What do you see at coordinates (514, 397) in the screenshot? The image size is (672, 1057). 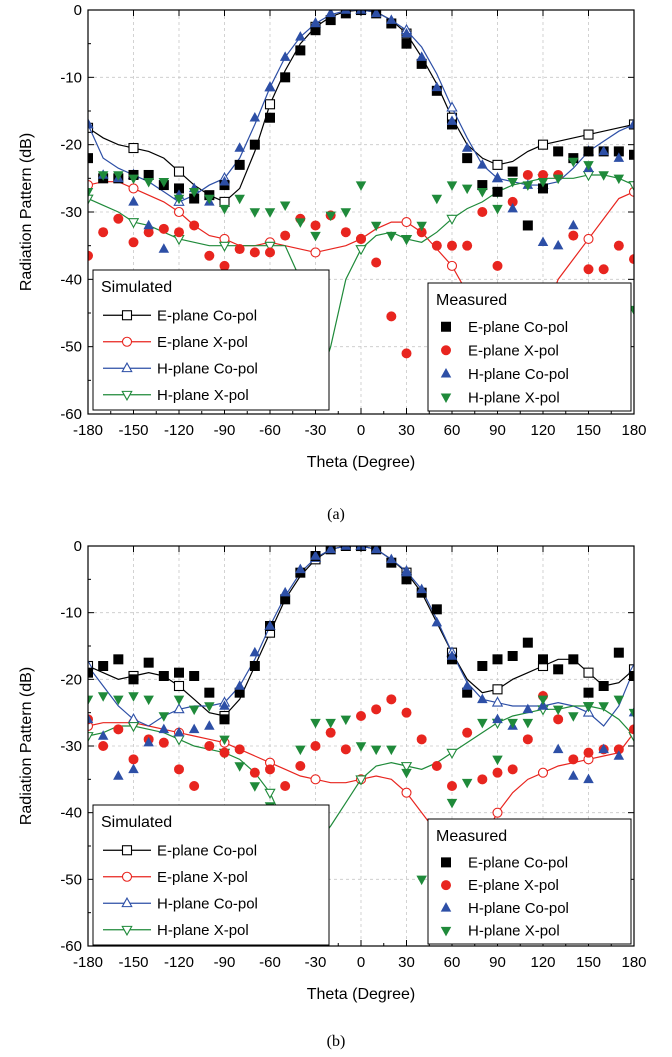 I see `legend-label: H-plane X-pol` at bounding box center [514, 397].